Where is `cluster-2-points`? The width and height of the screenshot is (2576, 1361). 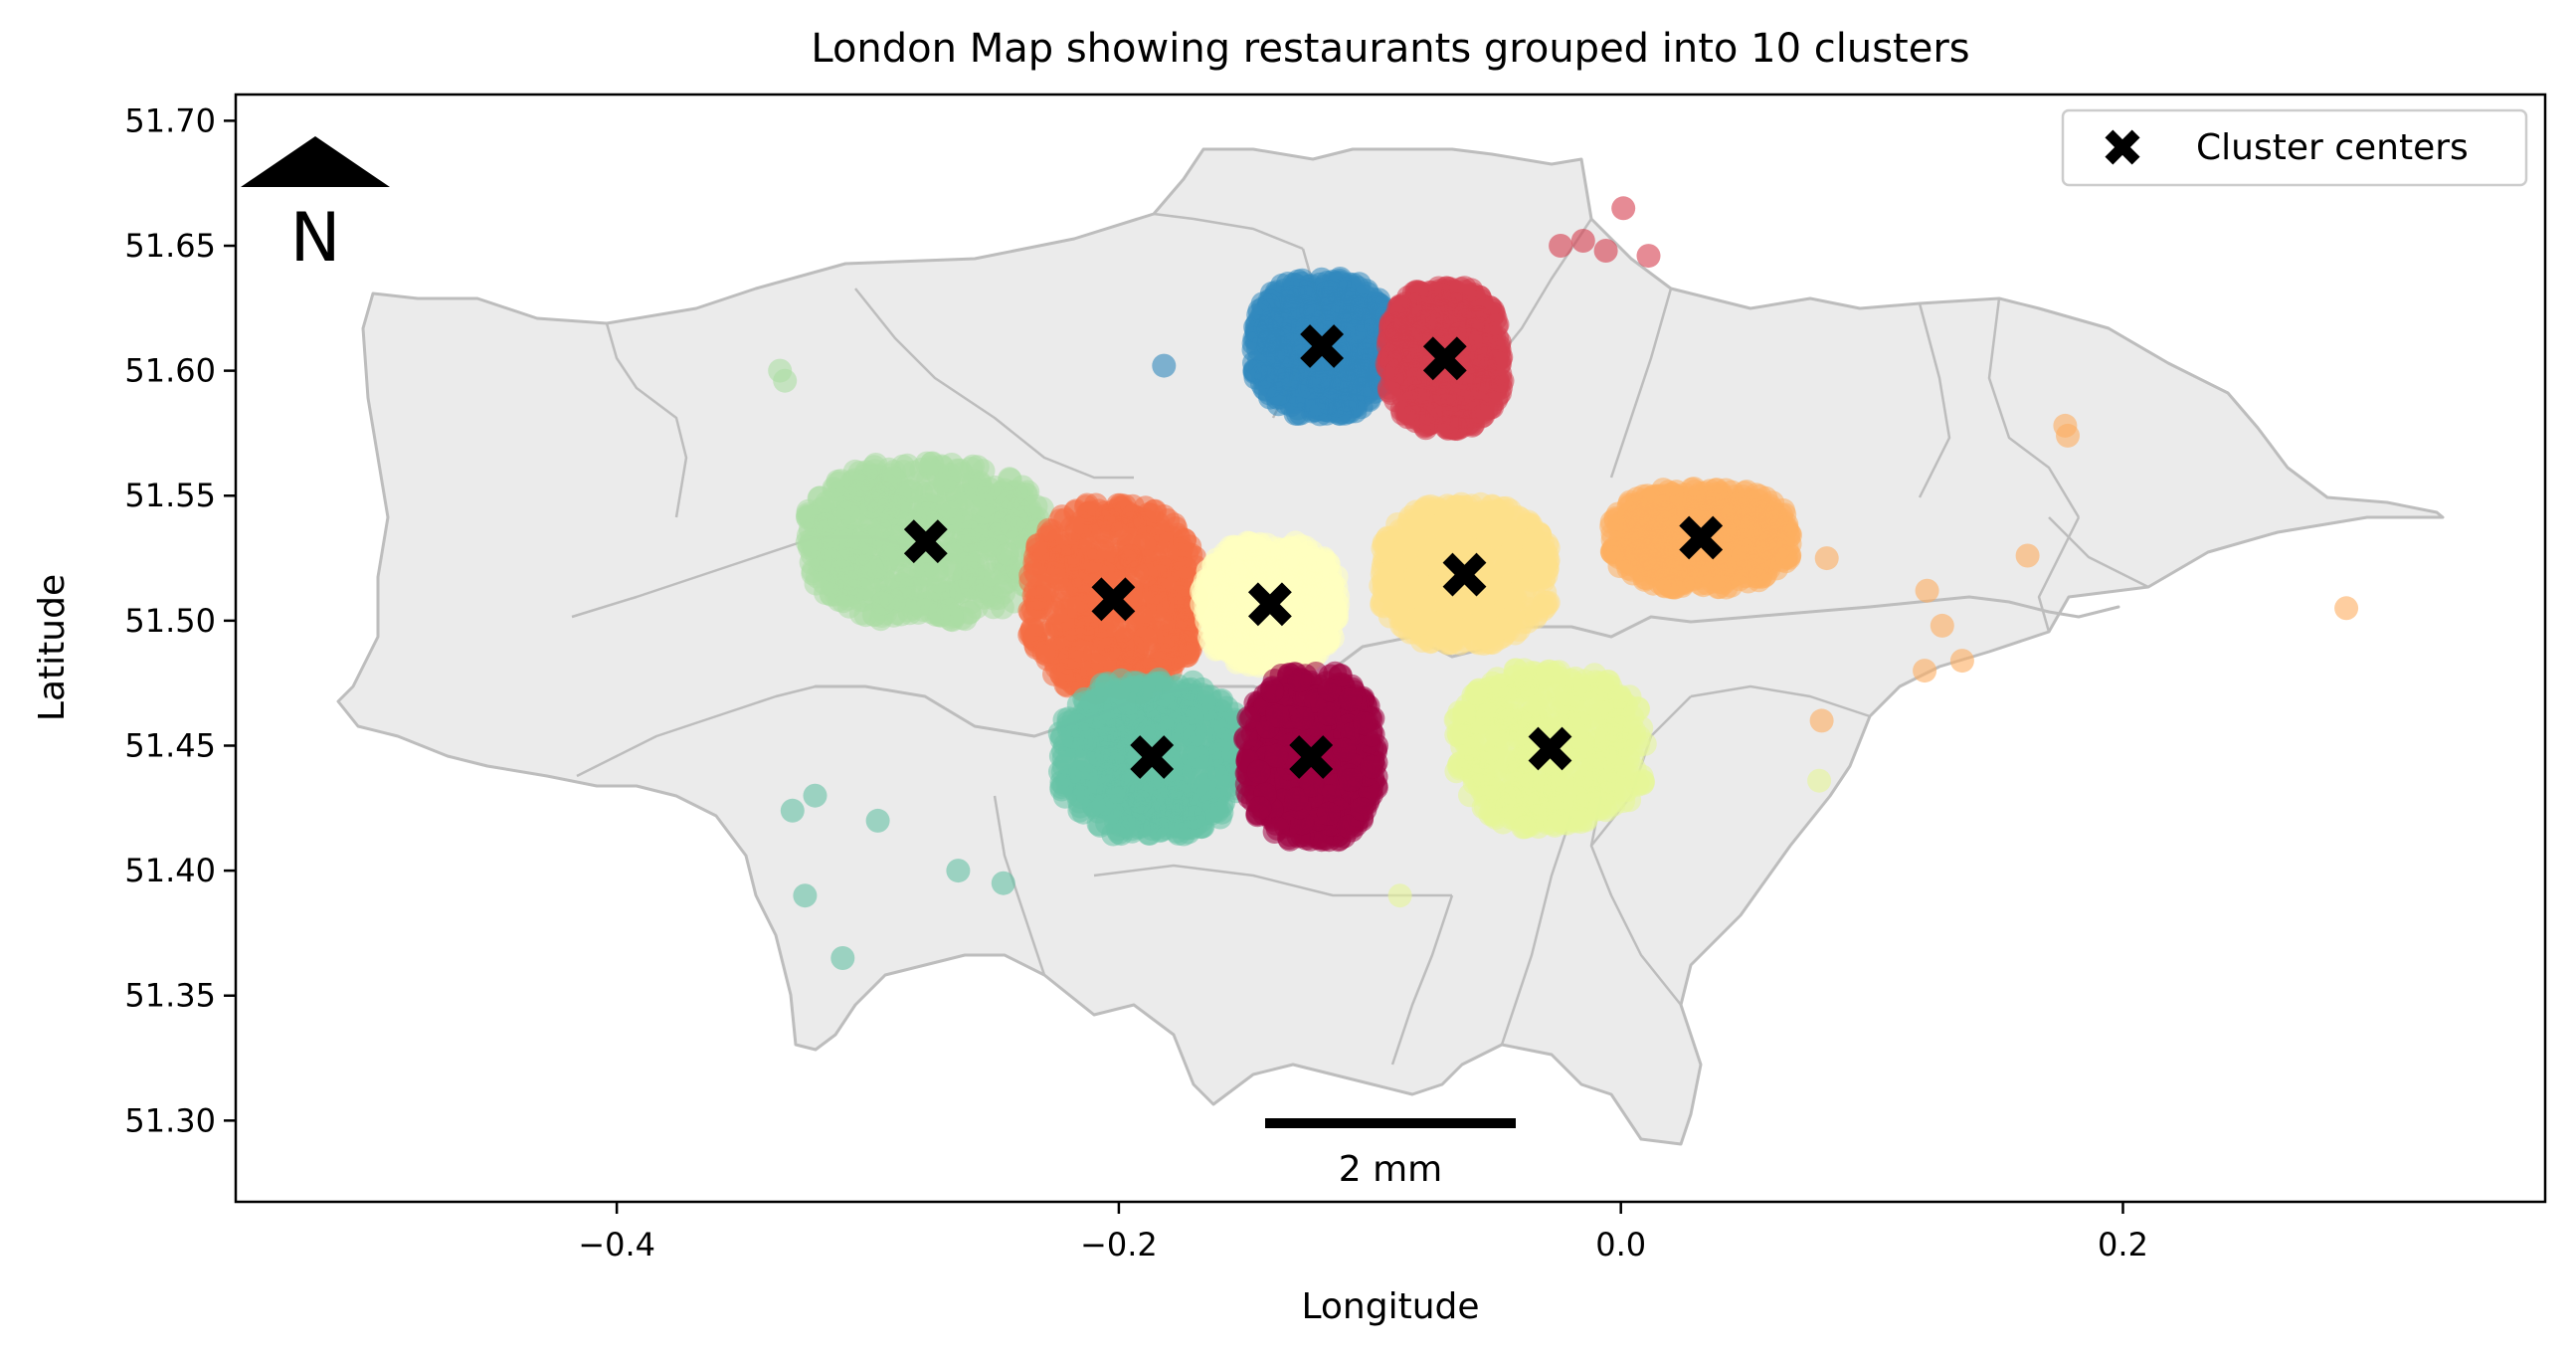
cluster-2-points is located at coordinates (925, 542).